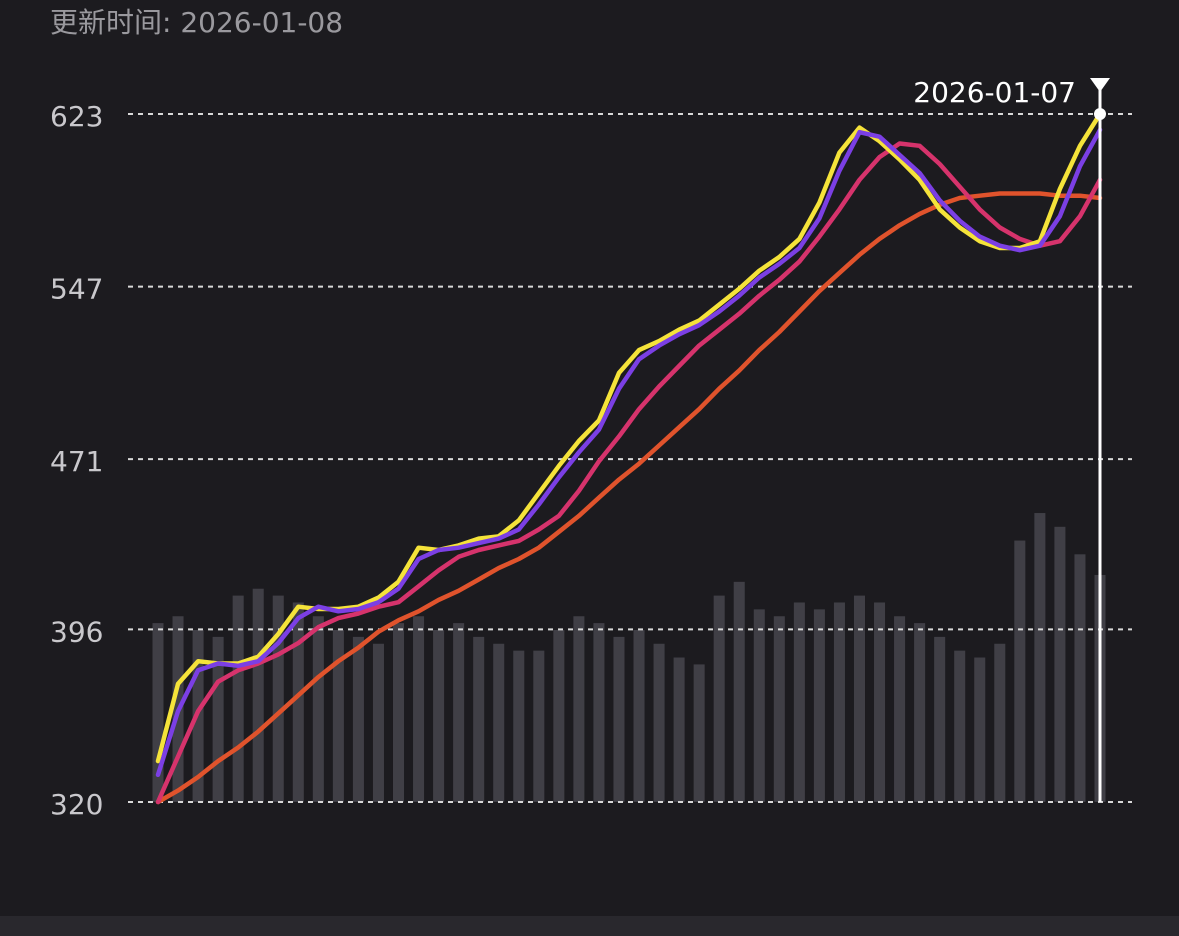 The image size is (1179, 936). What do you see at coordinates (196, 22) in the screenshot?
I see `update-time: 更新时间: 2026-01-08` at bounding box center [196, 22].